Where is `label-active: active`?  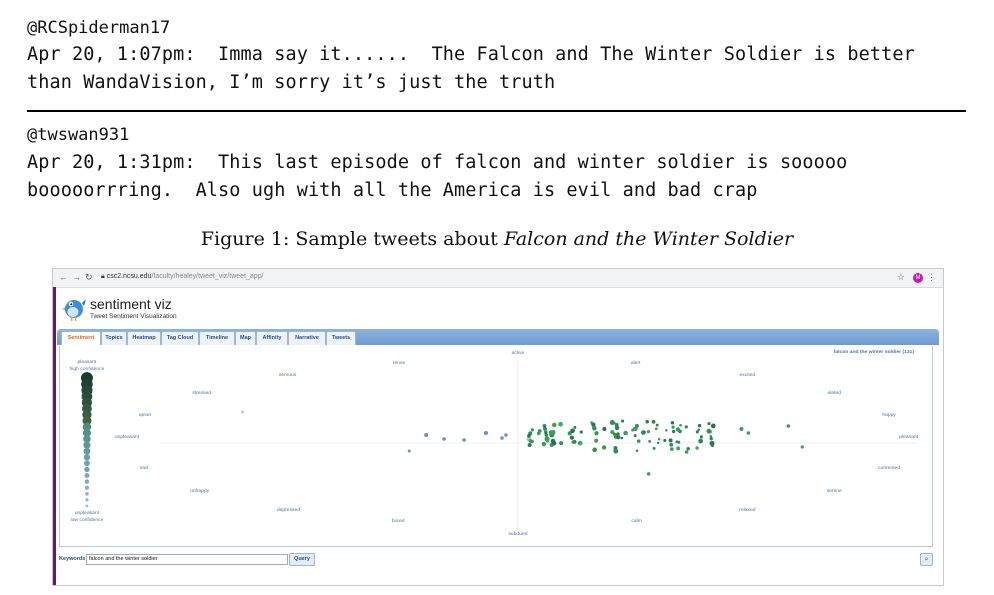 label-active: active is located at coordinates (517, 353).